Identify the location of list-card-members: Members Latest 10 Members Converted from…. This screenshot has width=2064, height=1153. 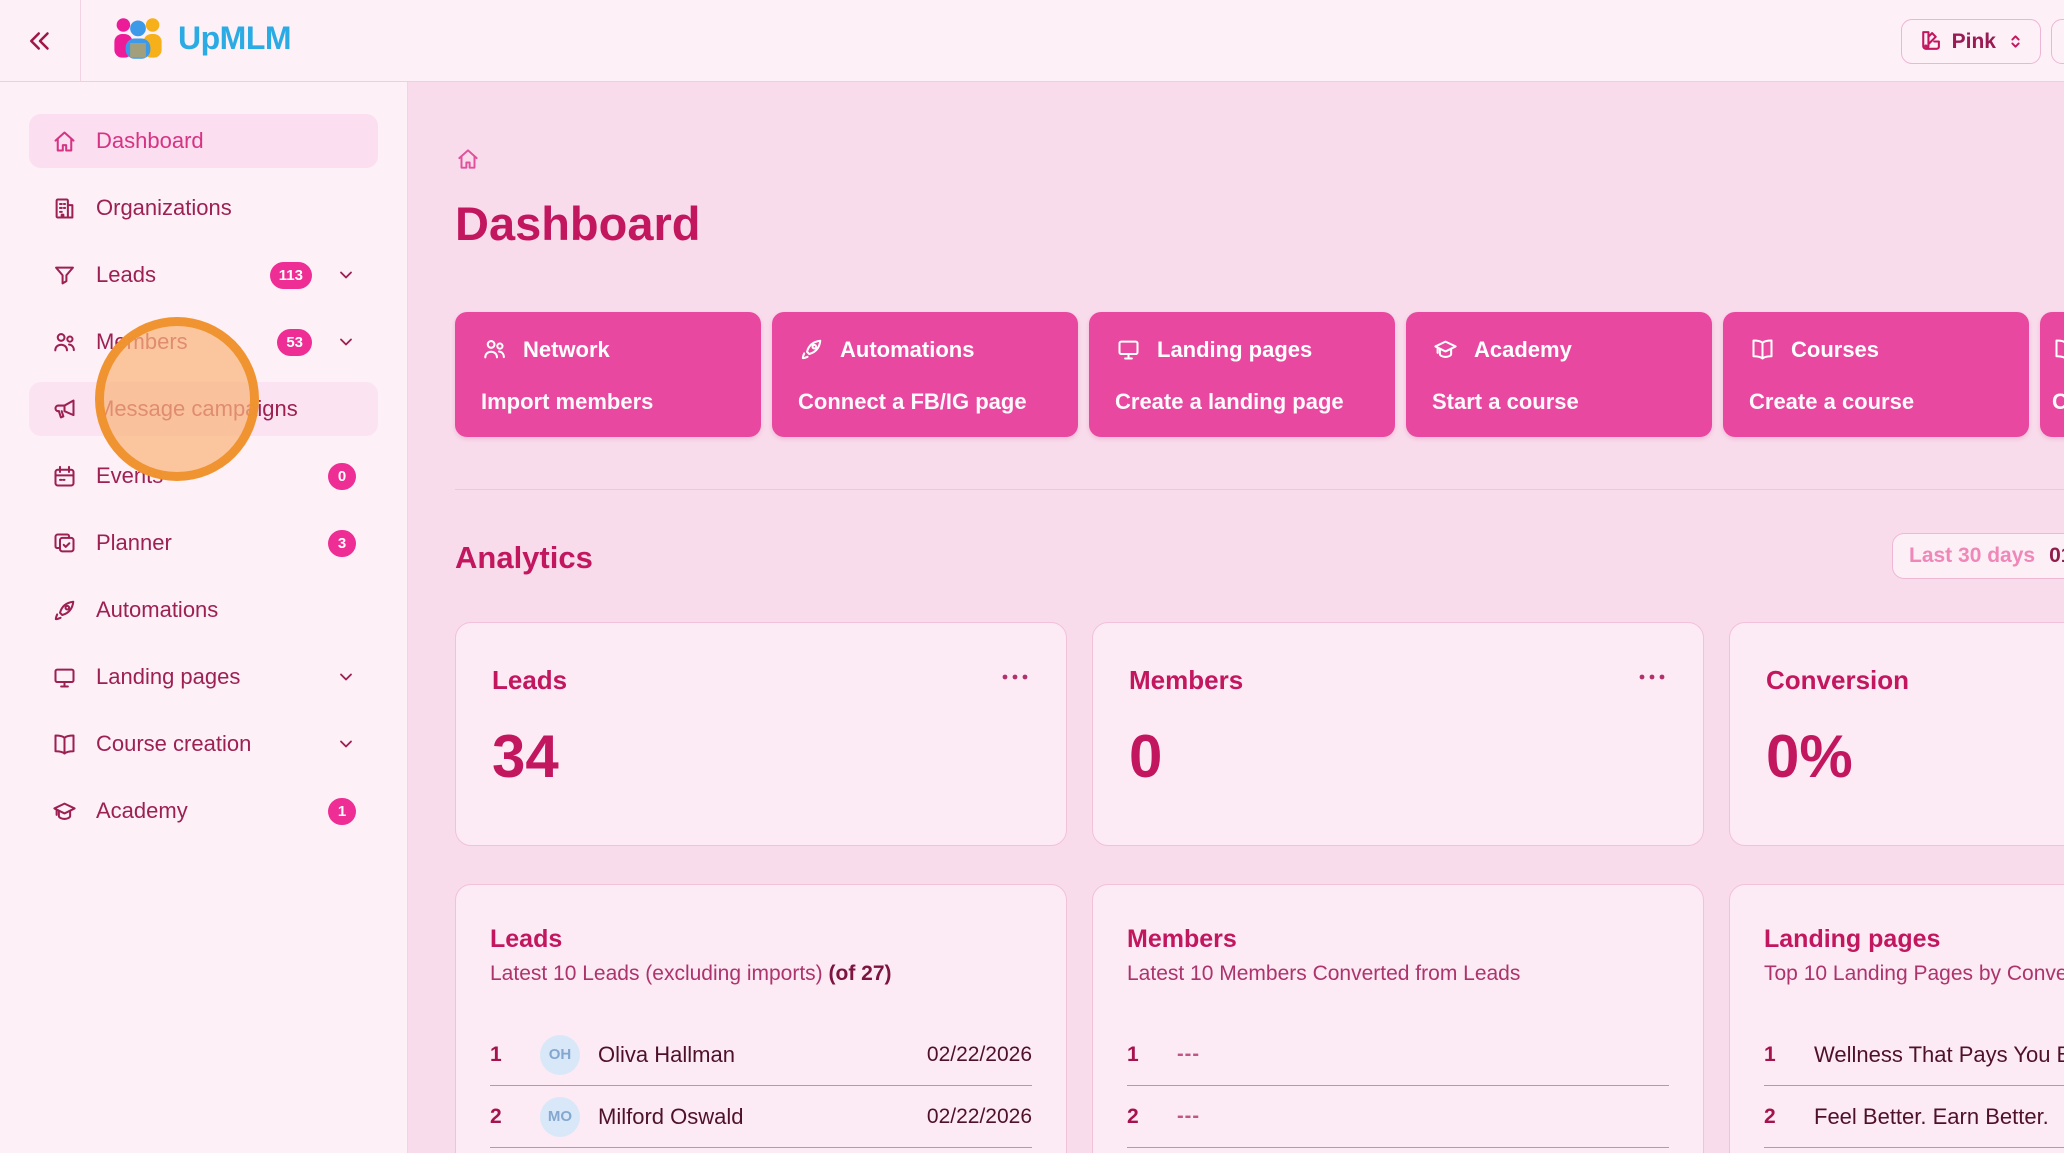
(1398, 1018).